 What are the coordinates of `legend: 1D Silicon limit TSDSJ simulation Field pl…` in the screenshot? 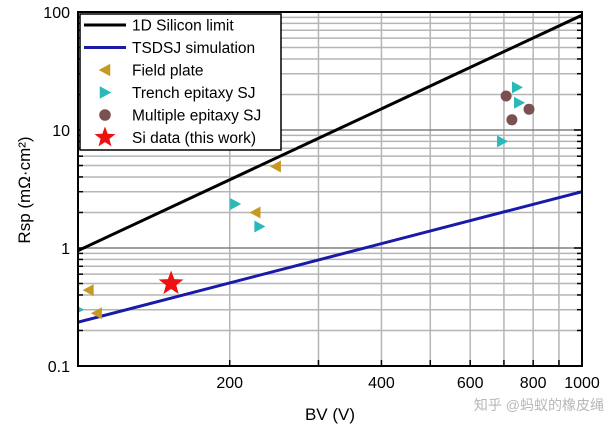 It's located at (180, 82).